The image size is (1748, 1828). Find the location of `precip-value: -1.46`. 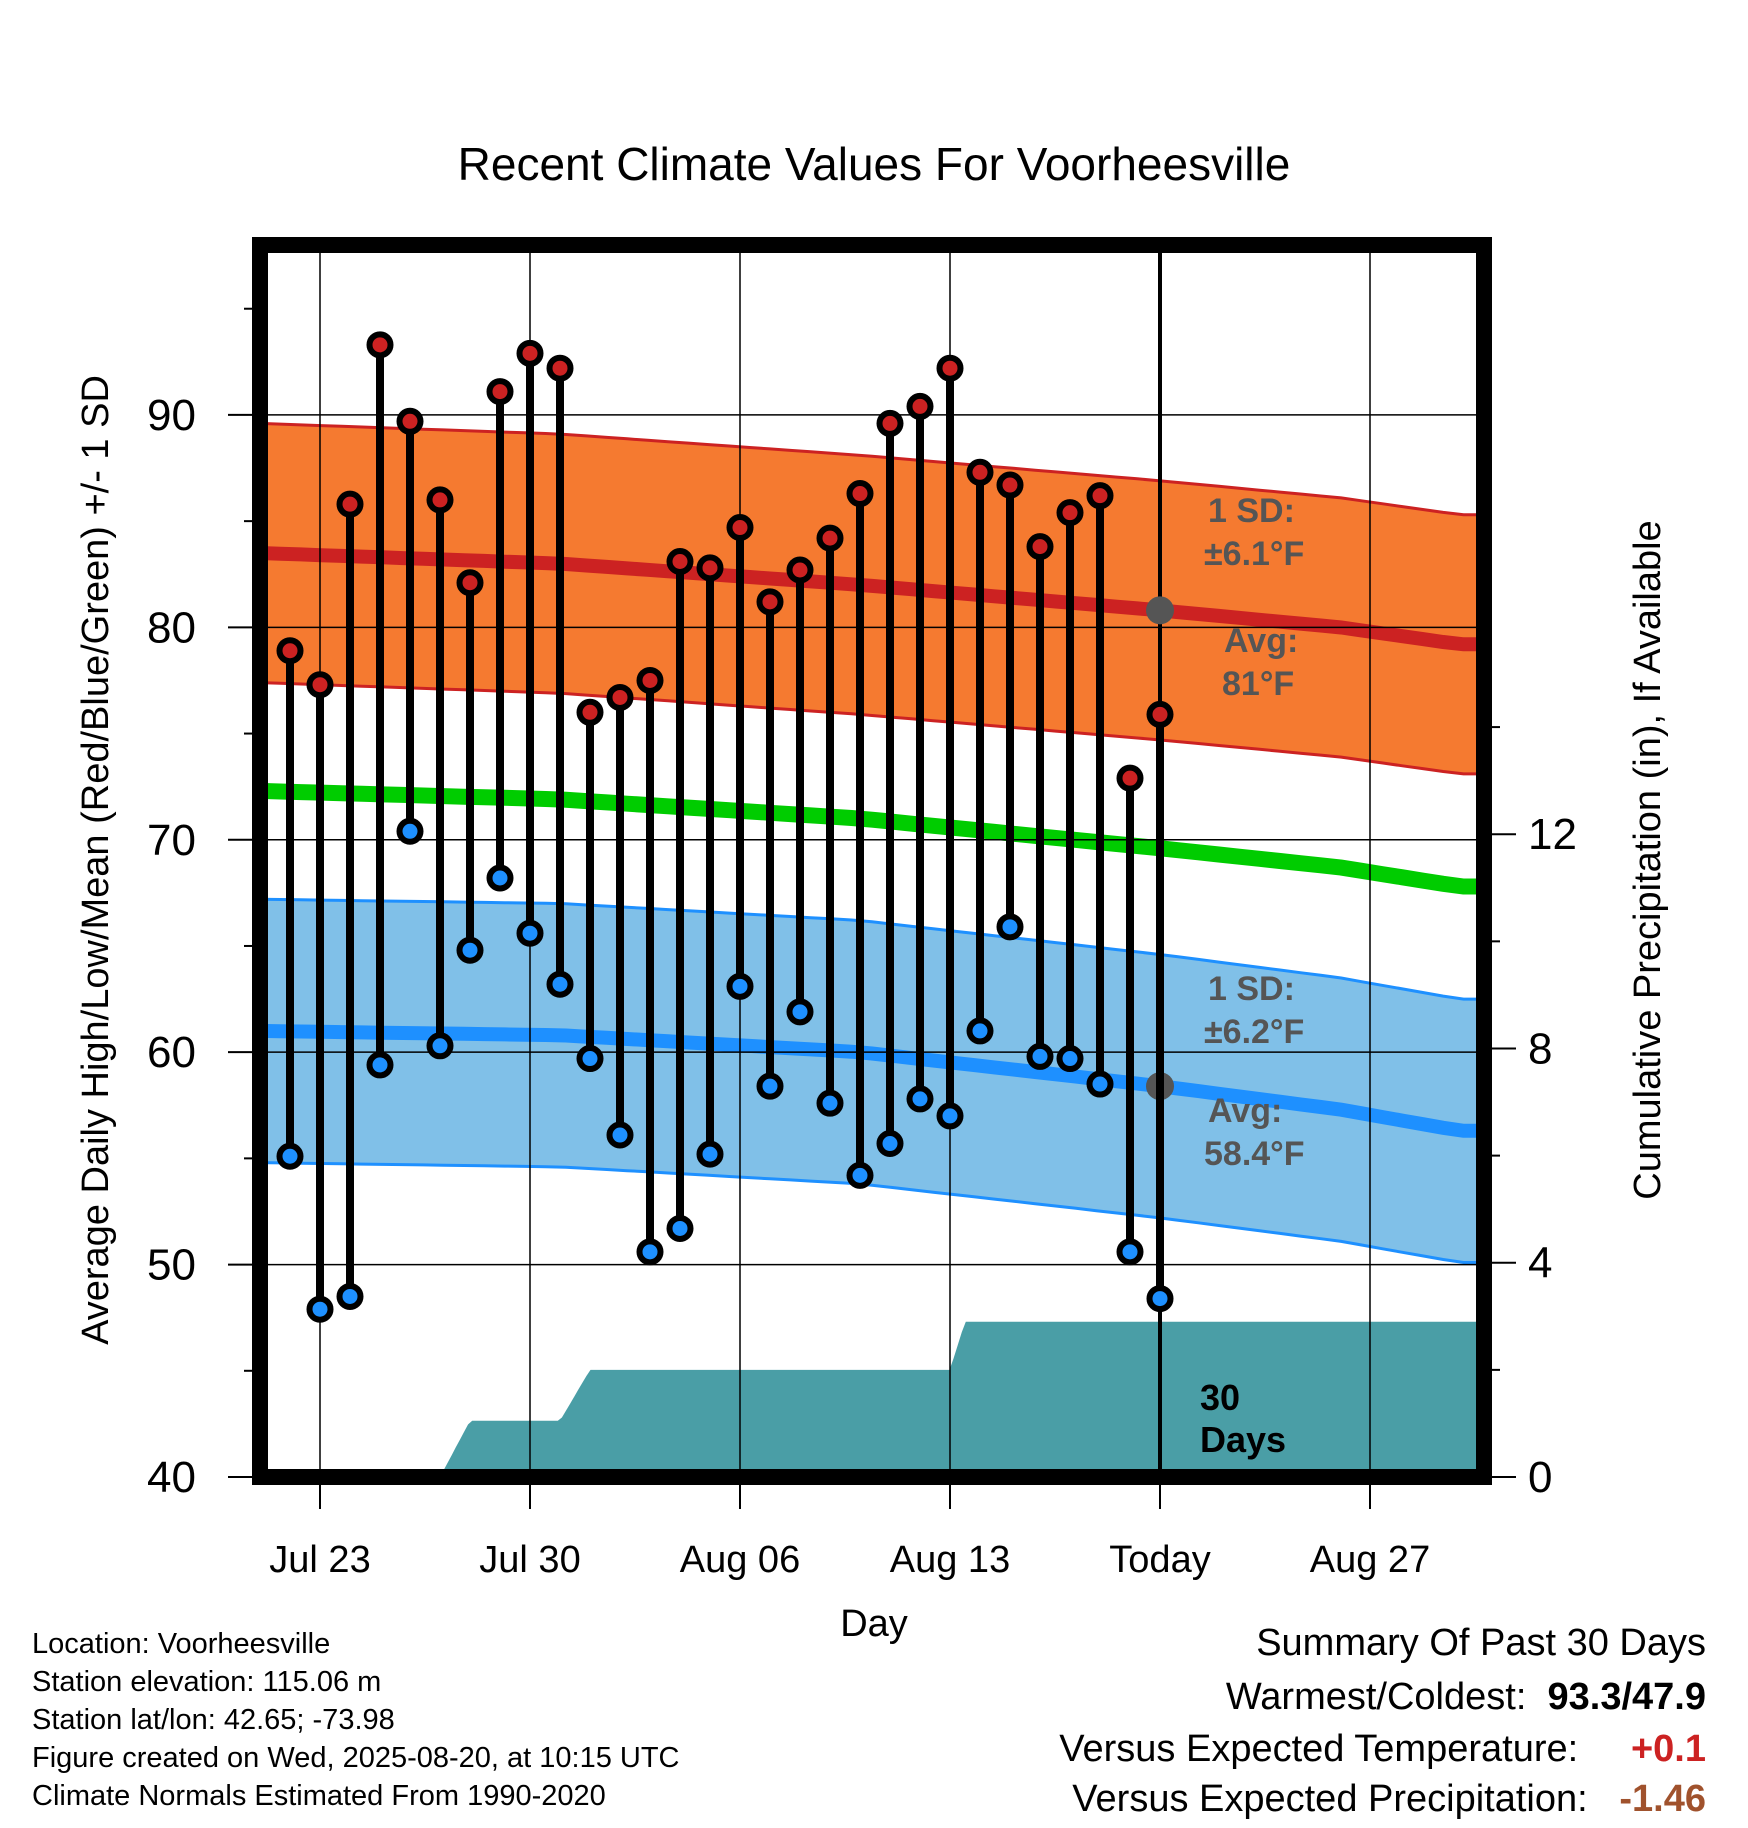

precip-value: -1.46 is located at coordinates (1662, 1799).